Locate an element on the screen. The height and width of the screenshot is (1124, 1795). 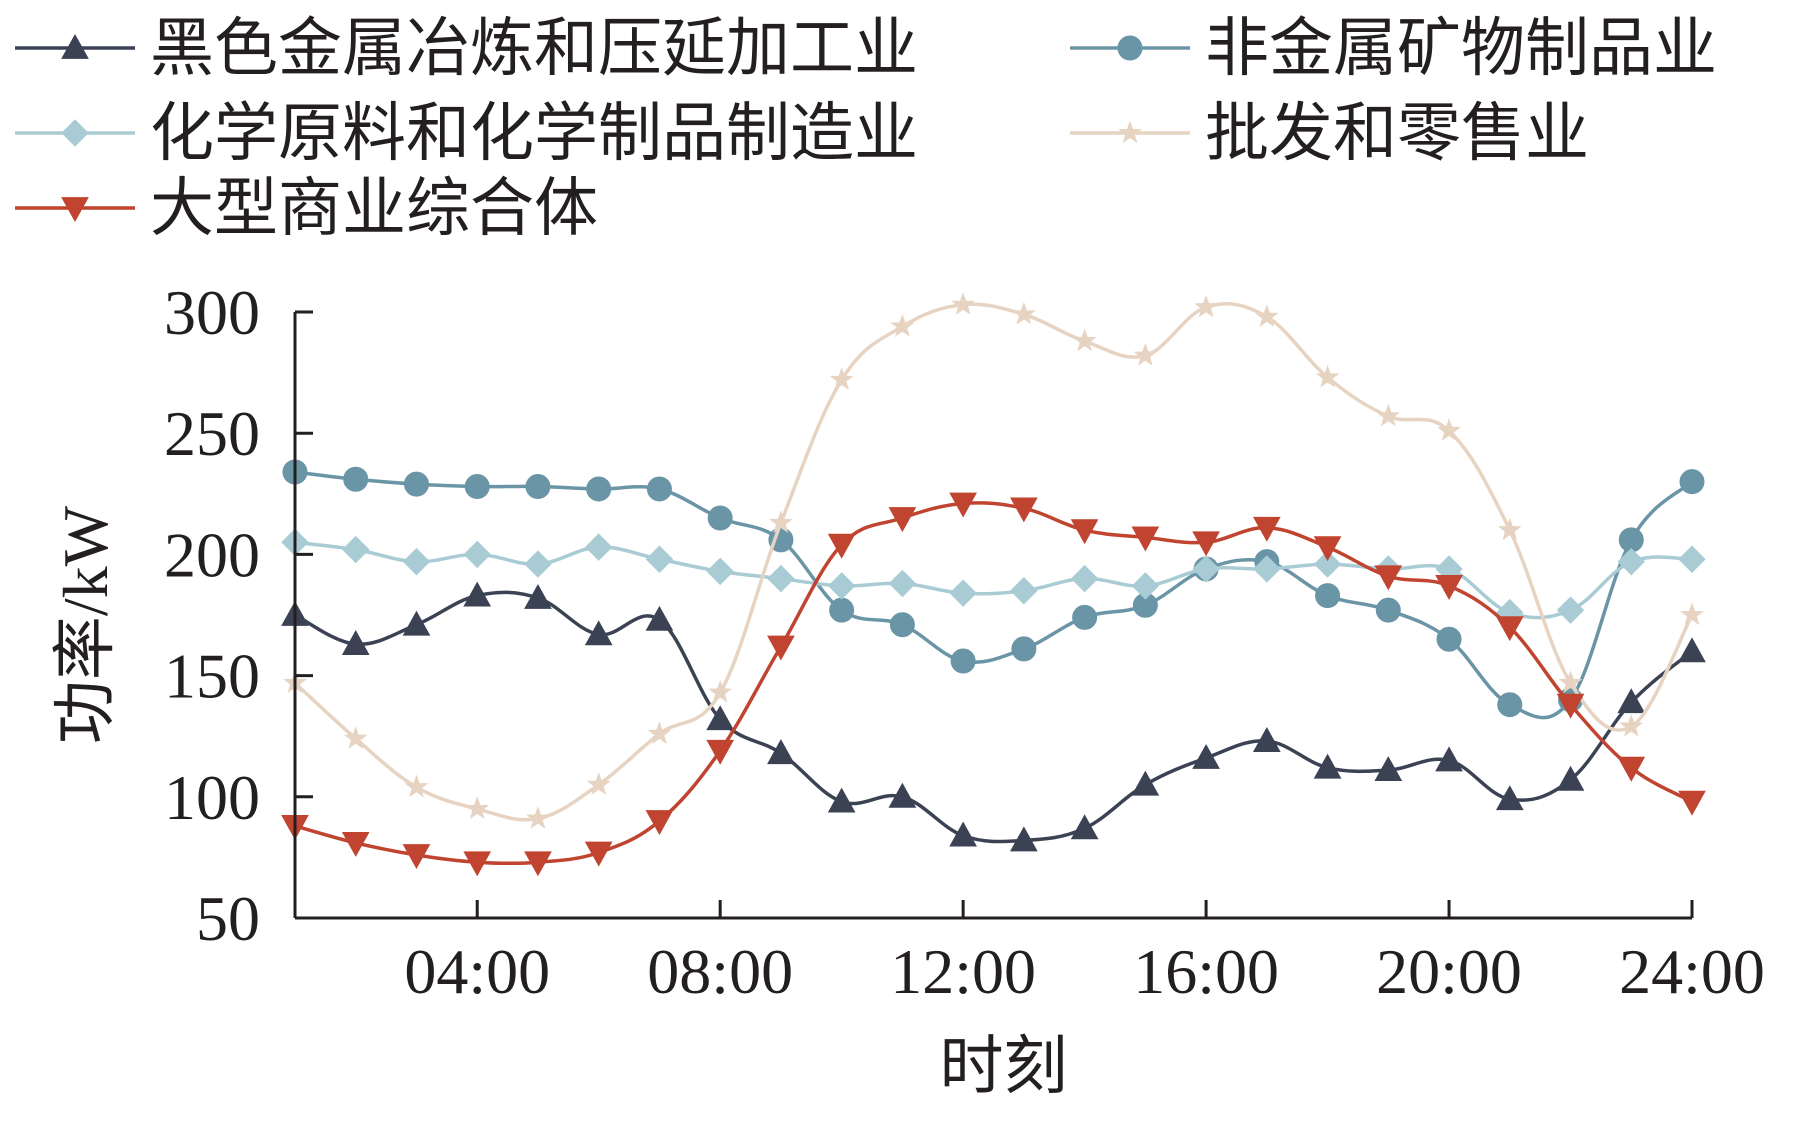
y-tick-label: 50 is located at coordinates (228, 918).